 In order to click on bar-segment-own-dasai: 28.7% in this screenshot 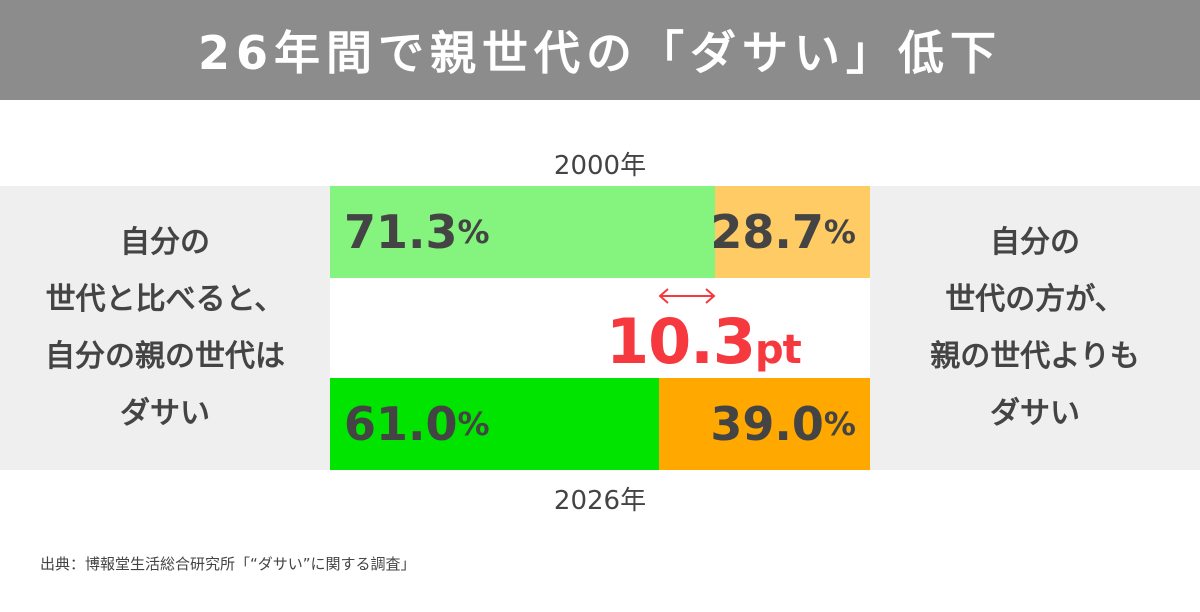, I will do `click(790, 232)`.